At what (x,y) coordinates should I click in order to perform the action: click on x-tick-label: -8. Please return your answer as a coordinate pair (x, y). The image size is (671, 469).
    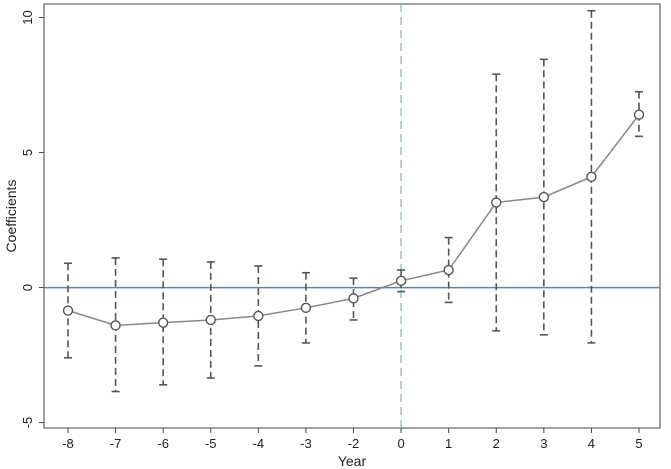
    Looking at the image, I should click on (68, 443).